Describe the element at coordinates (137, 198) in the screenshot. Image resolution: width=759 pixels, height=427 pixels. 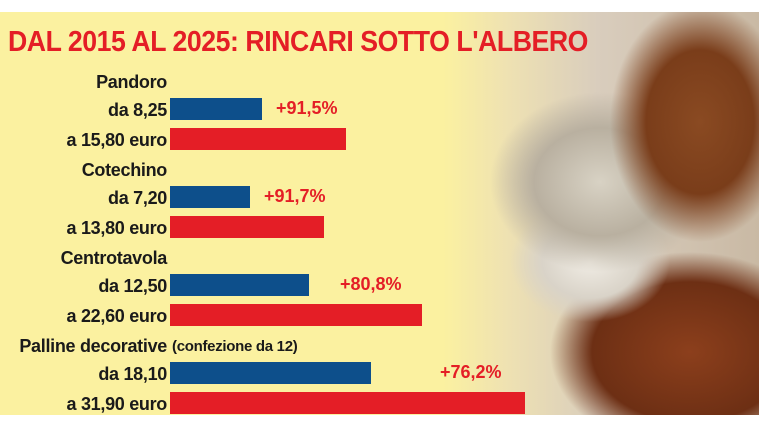
I see `from-price-label: da 7,20` at that location.